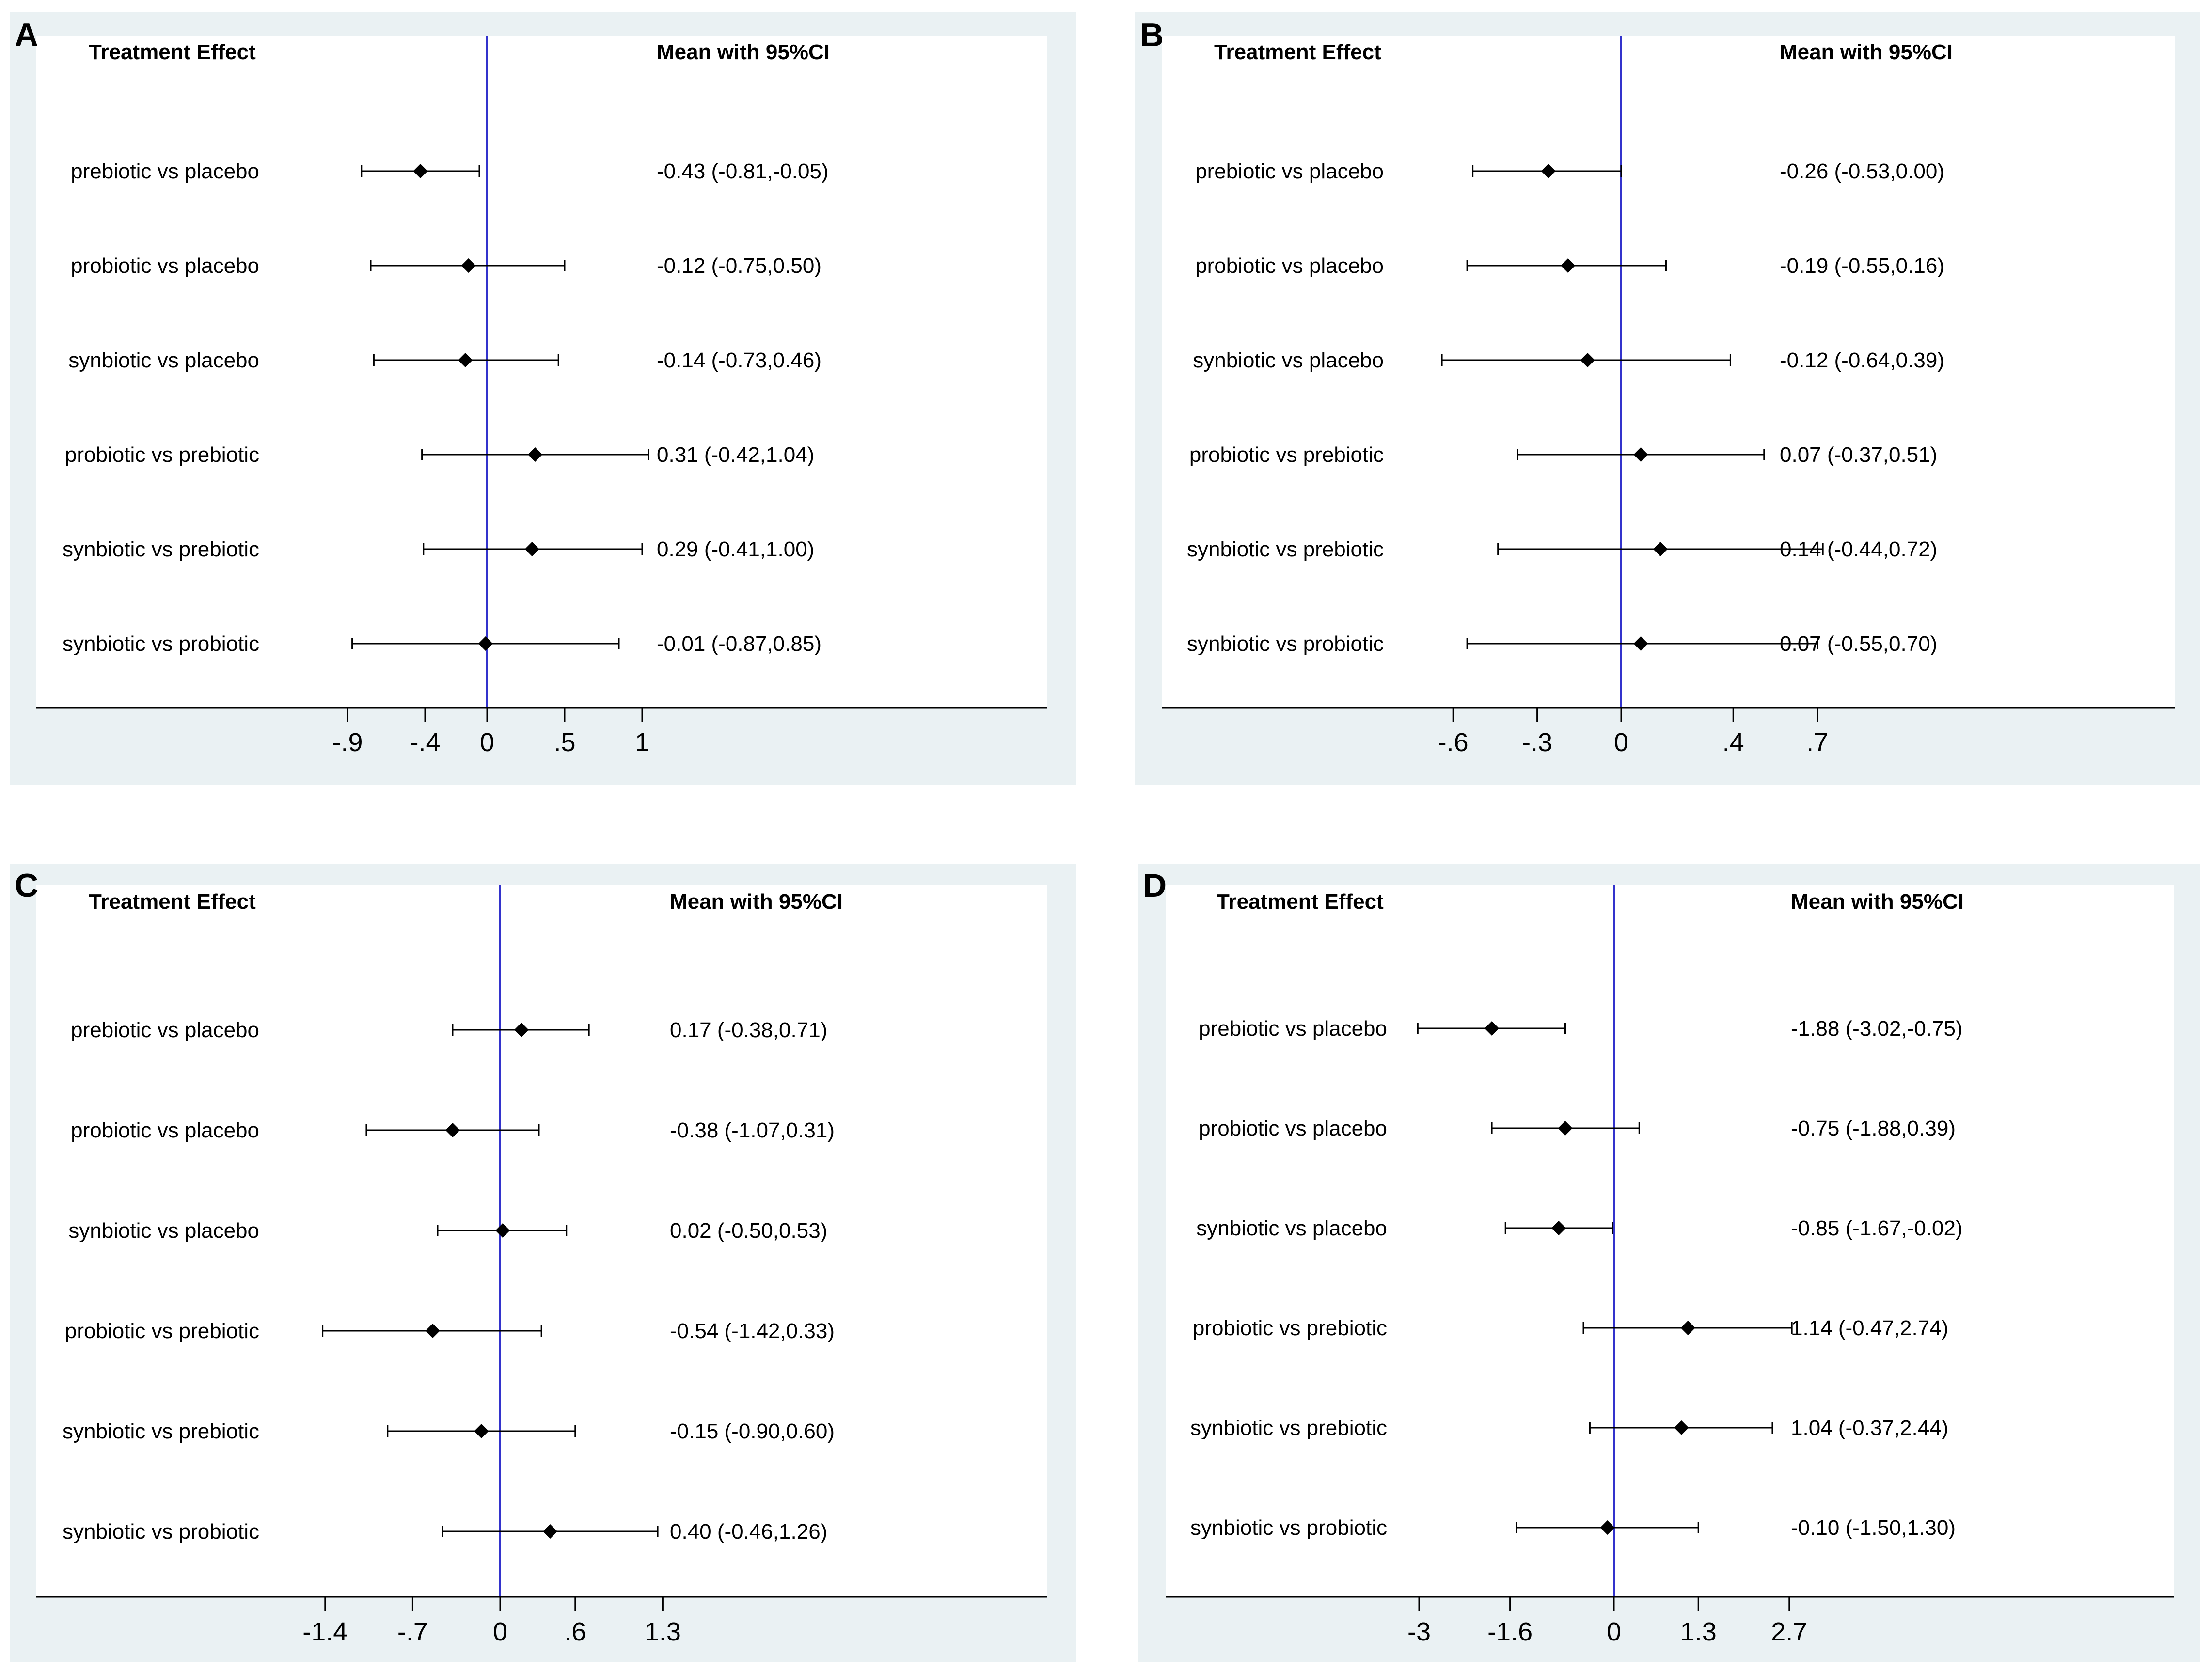 The width and height of the screenshot is (2212, 1672). Describe the element at coordinates (165, 171) in the screenshot. I see `panel-a-row-label: prebiotic vs placebo` at that location.